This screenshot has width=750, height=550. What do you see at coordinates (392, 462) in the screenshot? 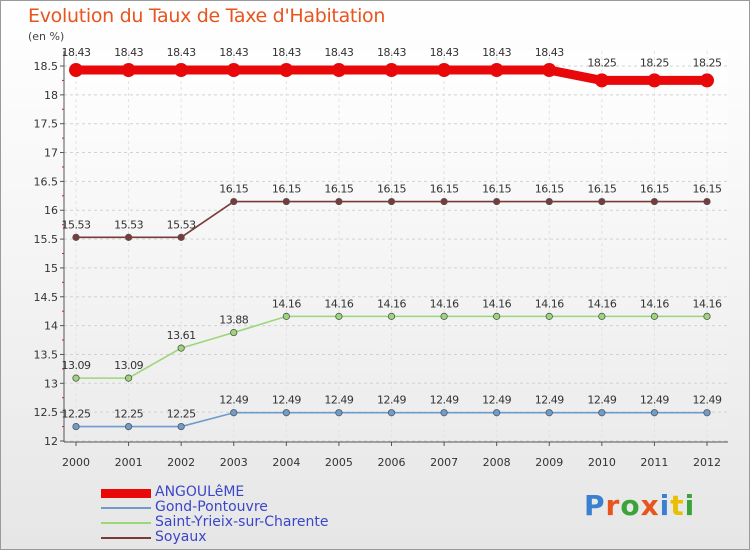
I see `x-tick-label: 2006` at bounding box center [392, 462].